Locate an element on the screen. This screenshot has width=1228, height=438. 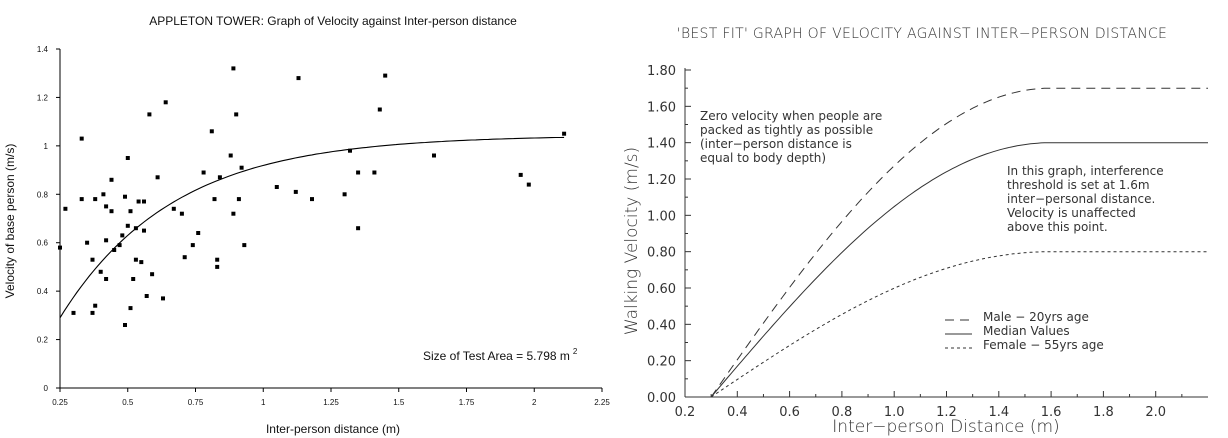
series-line-dash-short is located at coordinates (959, 324).